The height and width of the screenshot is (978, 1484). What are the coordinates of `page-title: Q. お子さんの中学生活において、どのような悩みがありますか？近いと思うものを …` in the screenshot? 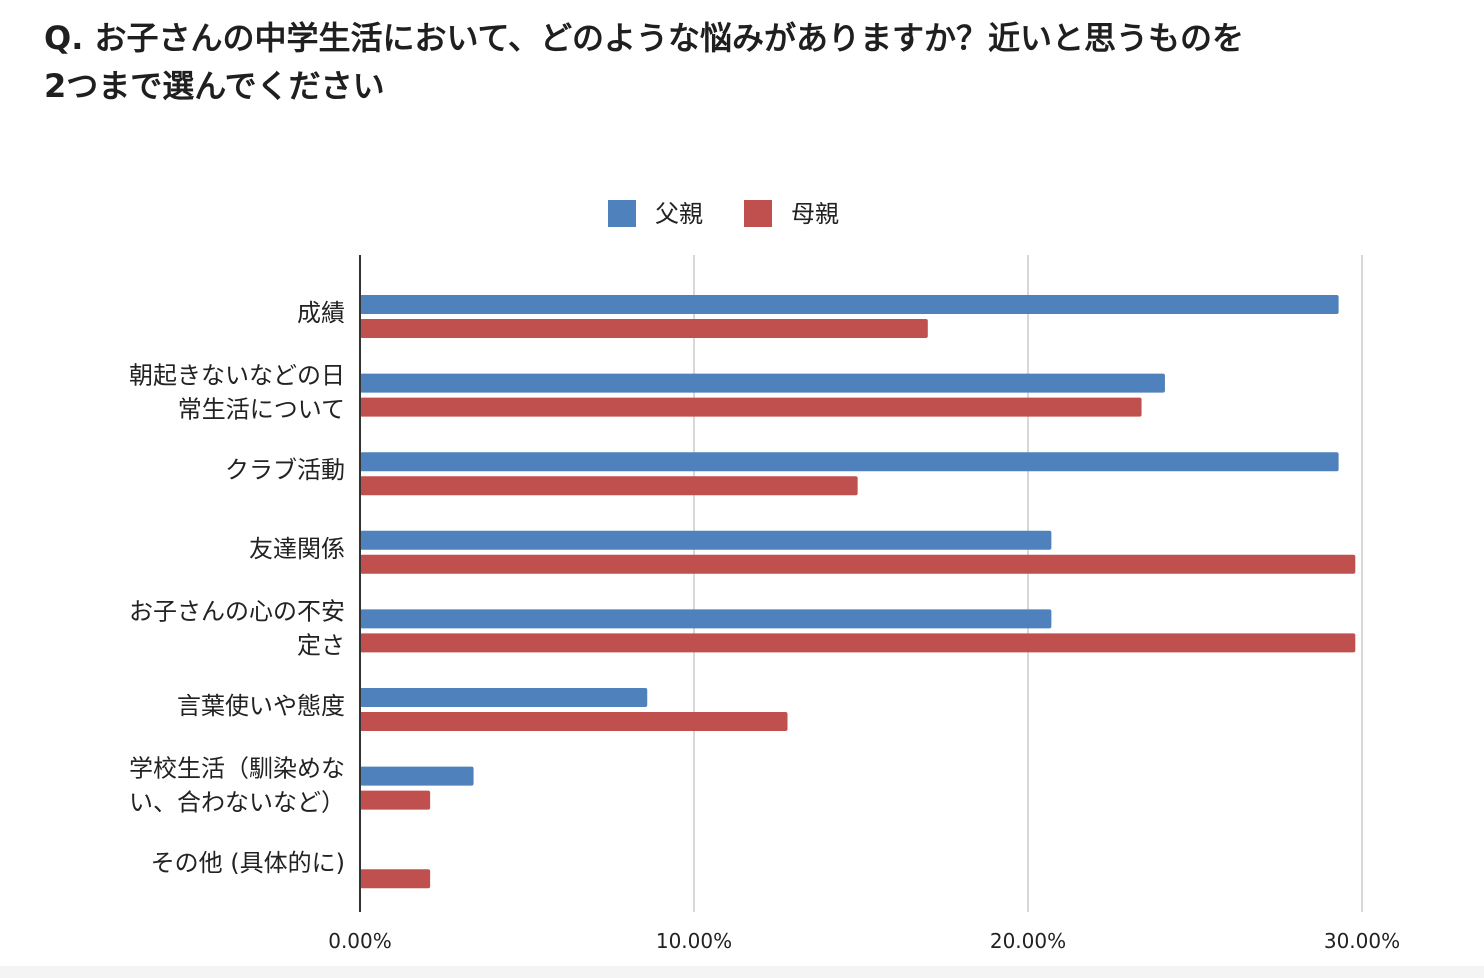 It's located at (744, 62).